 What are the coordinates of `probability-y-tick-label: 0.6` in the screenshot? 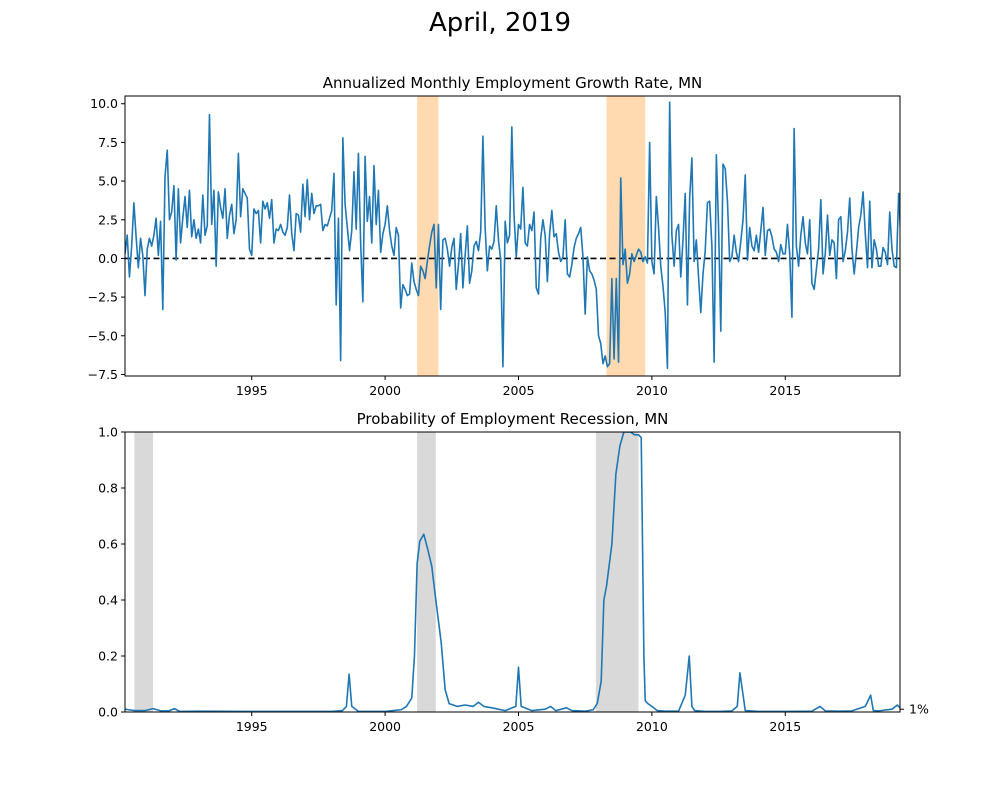 It's located at (108, 544).